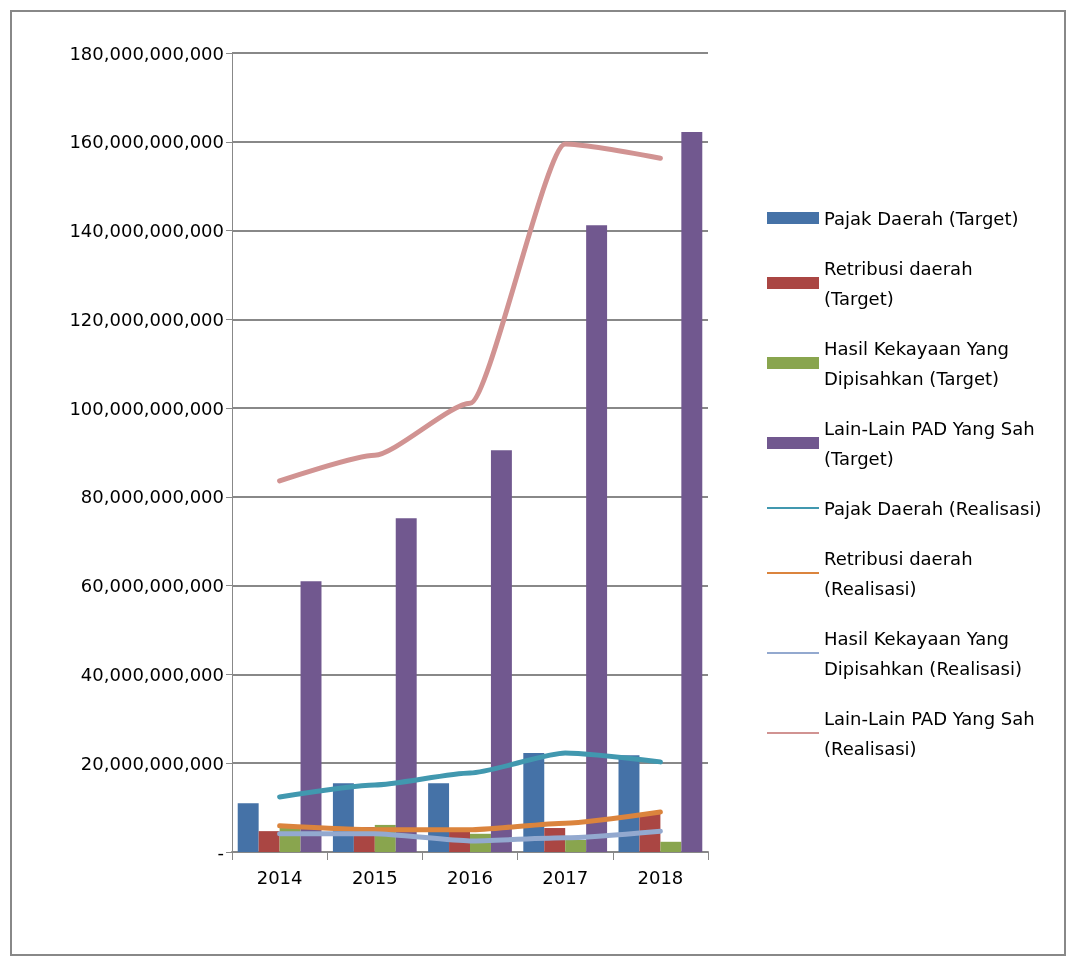  Describe the element at coordinates (152, 674) in the screenshot. I see `y-tick-label: 40,000,000,000` at that location.